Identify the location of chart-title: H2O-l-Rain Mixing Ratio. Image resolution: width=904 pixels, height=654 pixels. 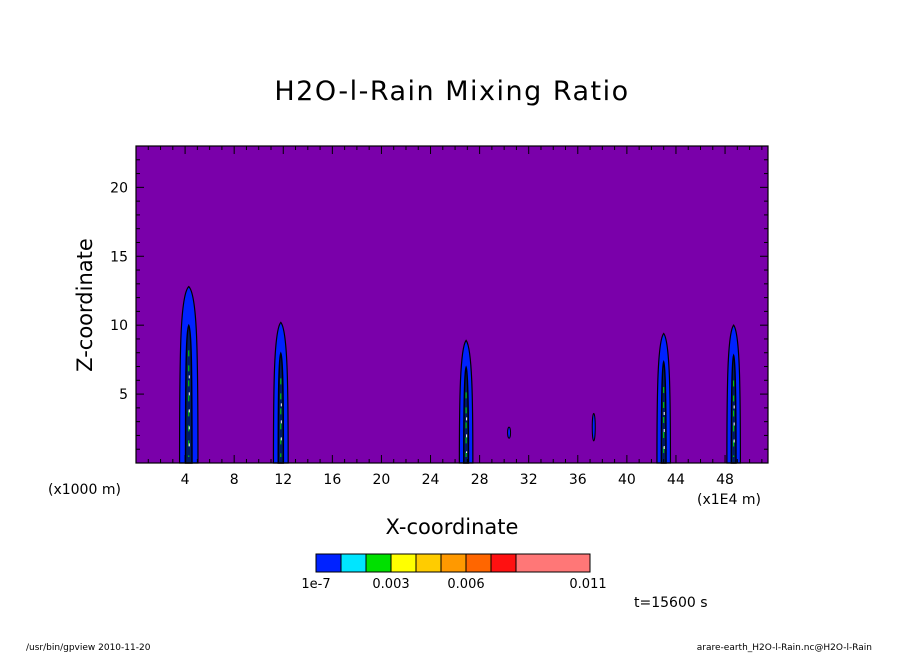
(452, 91).